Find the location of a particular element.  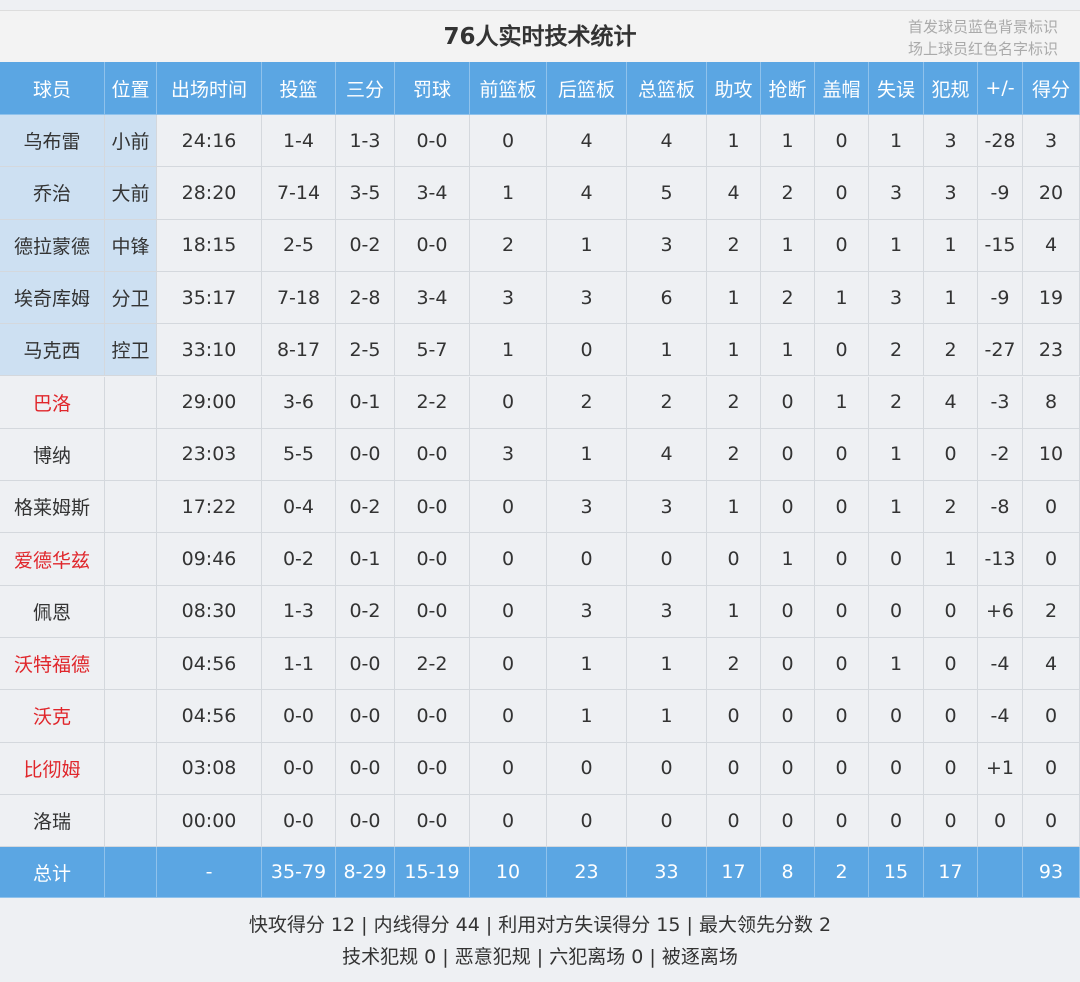

stat-cell: 23:03 is located at coordinates (209, 455).